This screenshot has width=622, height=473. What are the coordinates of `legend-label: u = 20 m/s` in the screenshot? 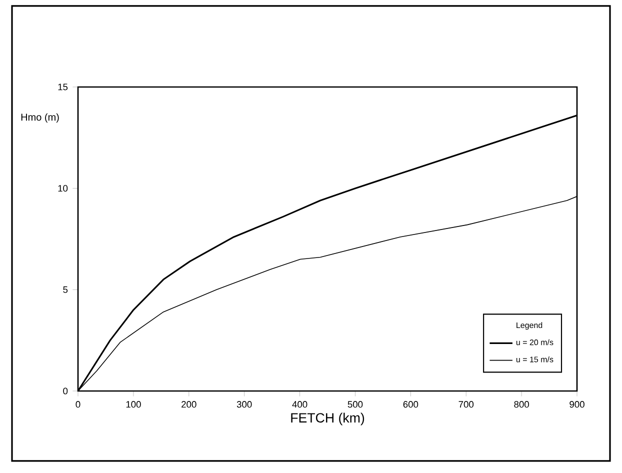 It's located at (535, 342).